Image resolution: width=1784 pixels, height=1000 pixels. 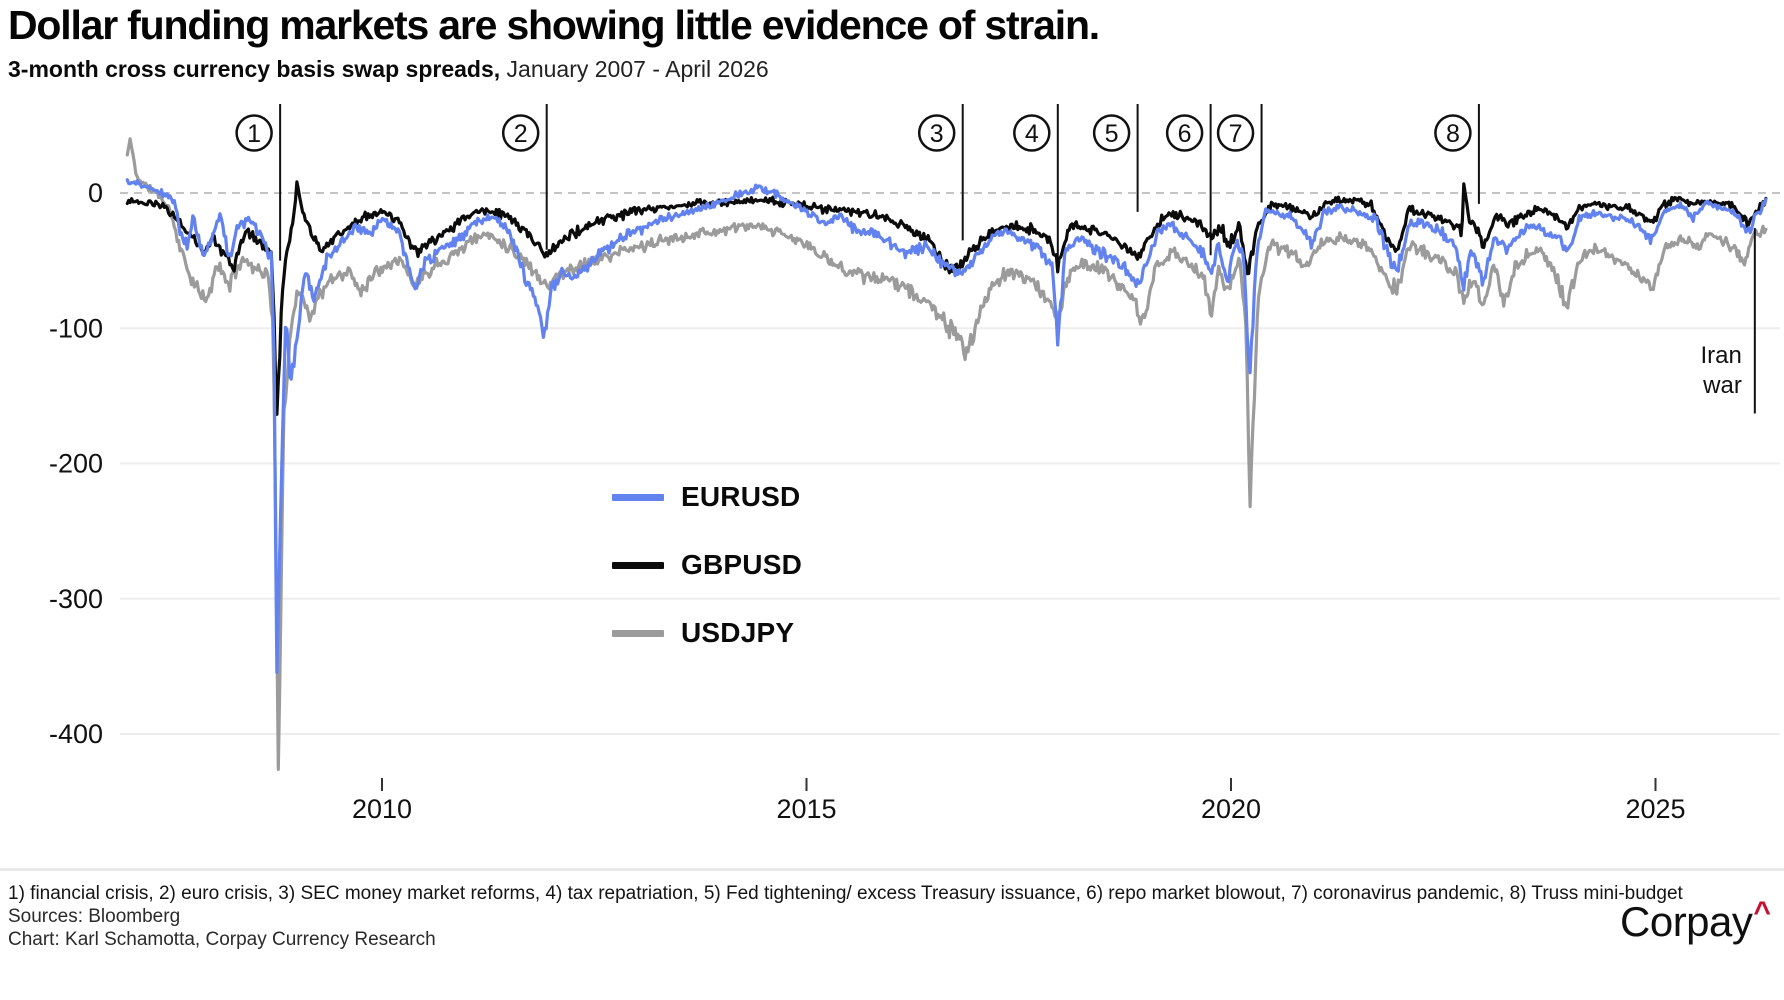 What do you see at coordinates (638, 497) in the screenshot?
I see `eurusd-line-swatch` at bounding box center [638, 497].